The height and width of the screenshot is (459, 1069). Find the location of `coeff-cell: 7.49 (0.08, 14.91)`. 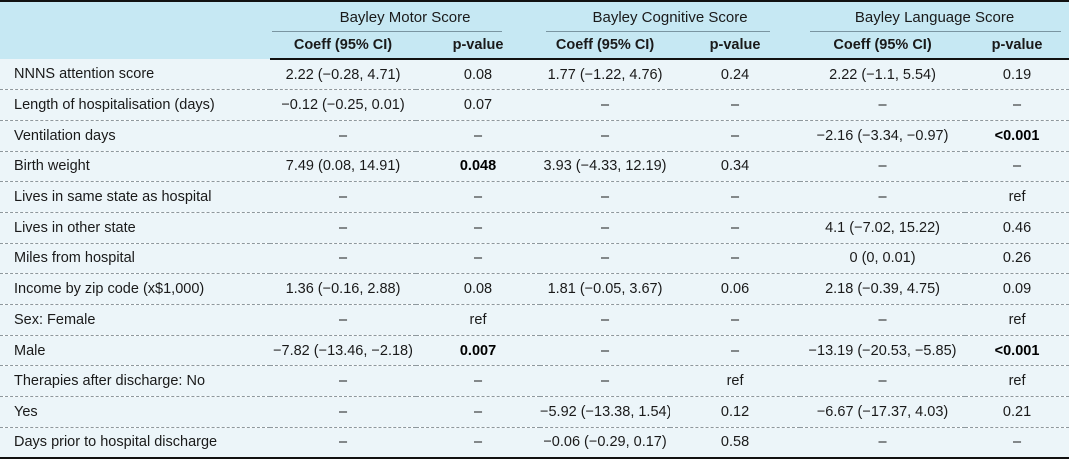

coeff-cell: 7.49 (0.08, 14.91) is located at coordinates (343, 166).